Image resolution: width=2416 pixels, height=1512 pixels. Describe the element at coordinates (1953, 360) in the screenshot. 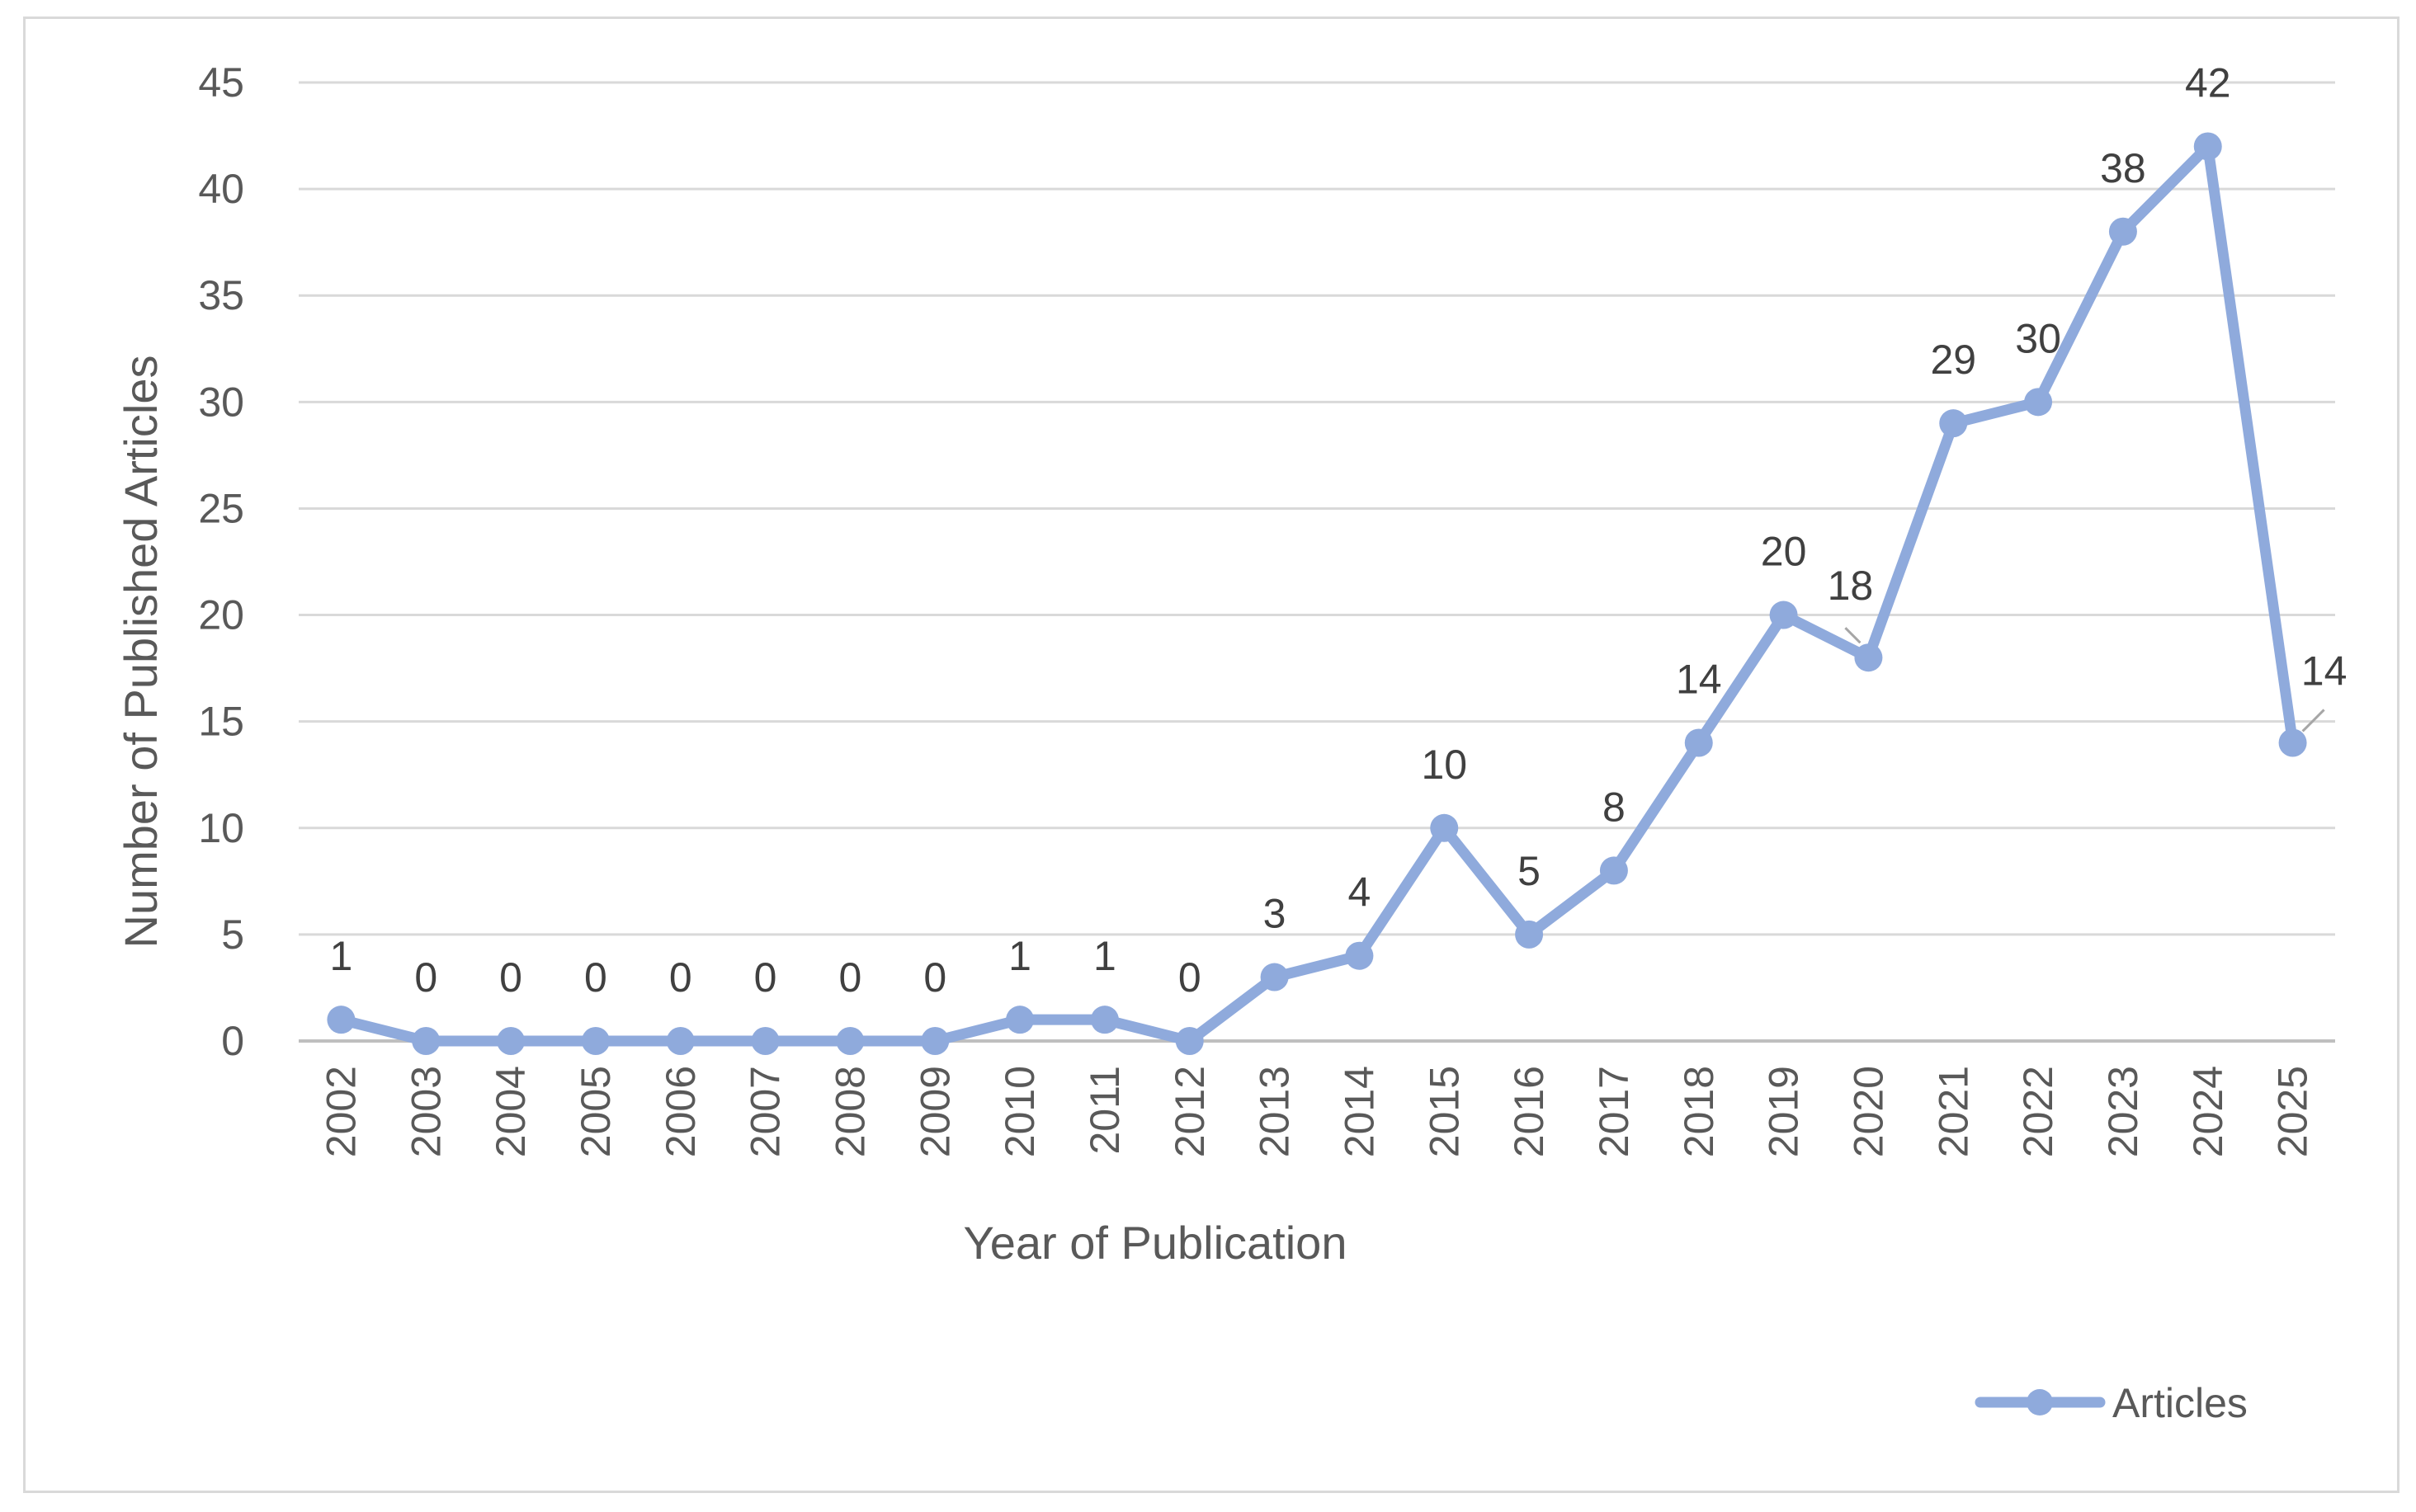

I see `data-label-2021: 29` at that location.